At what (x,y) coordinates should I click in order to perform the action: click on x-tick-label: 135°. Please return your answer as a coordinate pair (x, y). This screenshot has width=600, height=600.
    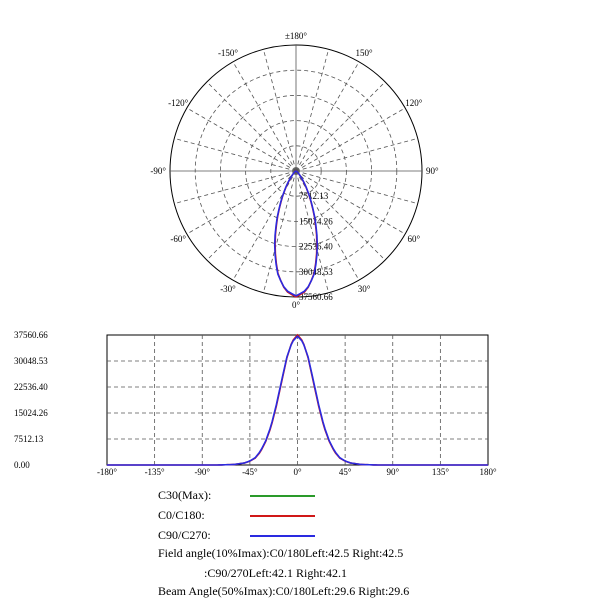
    Looking at the image, I should click on (441, 472).